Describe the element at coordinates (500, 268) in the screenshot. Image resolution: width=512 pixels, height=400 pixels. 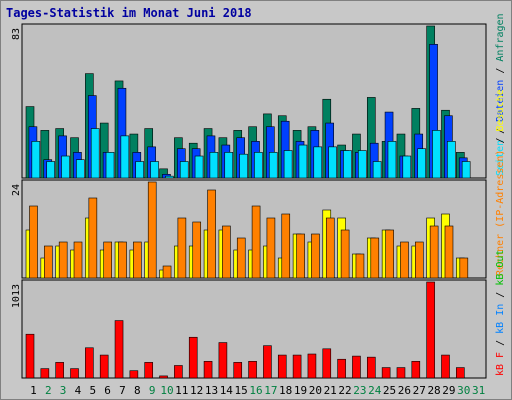
I see `legend-entry: kB Out` at that location.